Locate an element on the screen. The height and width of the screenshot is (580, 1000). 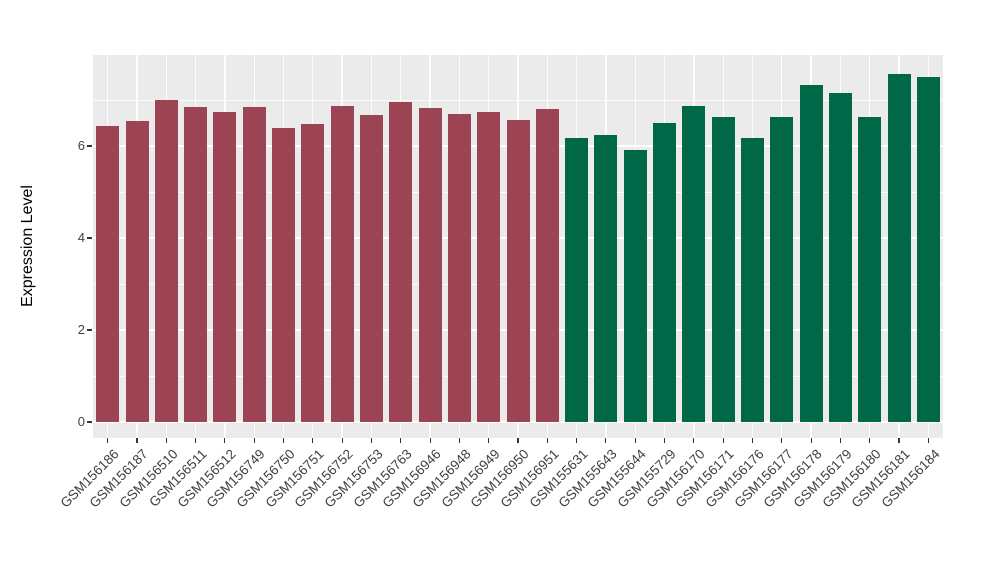
y-tick-label: 4 is located at coordinates (81, 237).